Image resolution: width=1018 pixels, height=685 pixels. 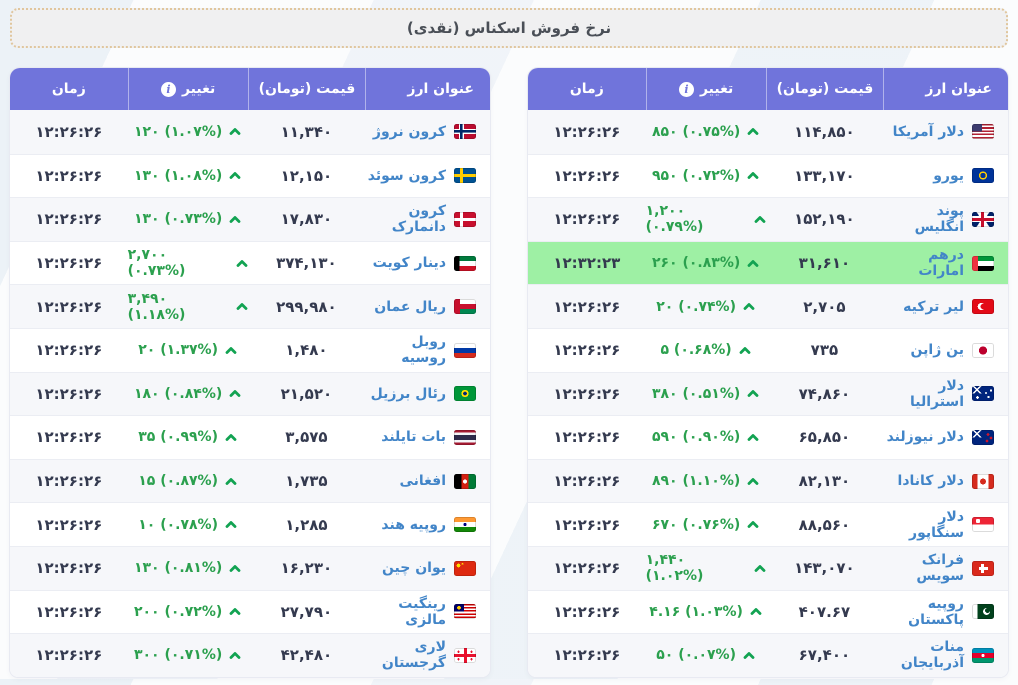 I want to click on currency-row-au: دلار استرالیا ۷۴,۸۶۰ ۳۸۰ (۰.۵۱%) ۱۲:۲۶:۲۶, so click(x=768, y=393).